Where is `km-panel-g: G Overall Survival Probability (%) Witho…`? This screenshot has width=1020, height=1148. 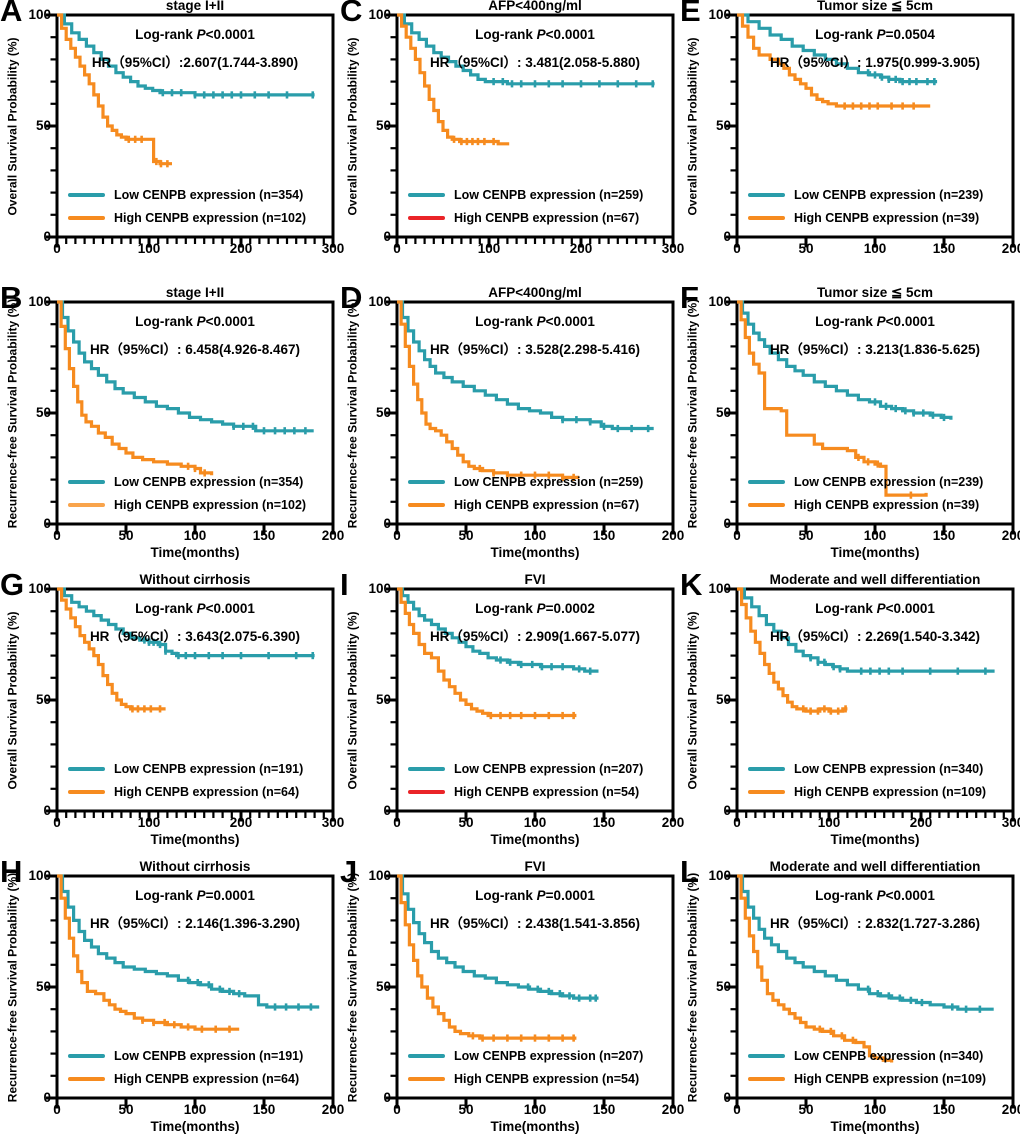
km-panel-g: G Overall Survival Probability (%) Witho… is located at coordinates (172, 714).